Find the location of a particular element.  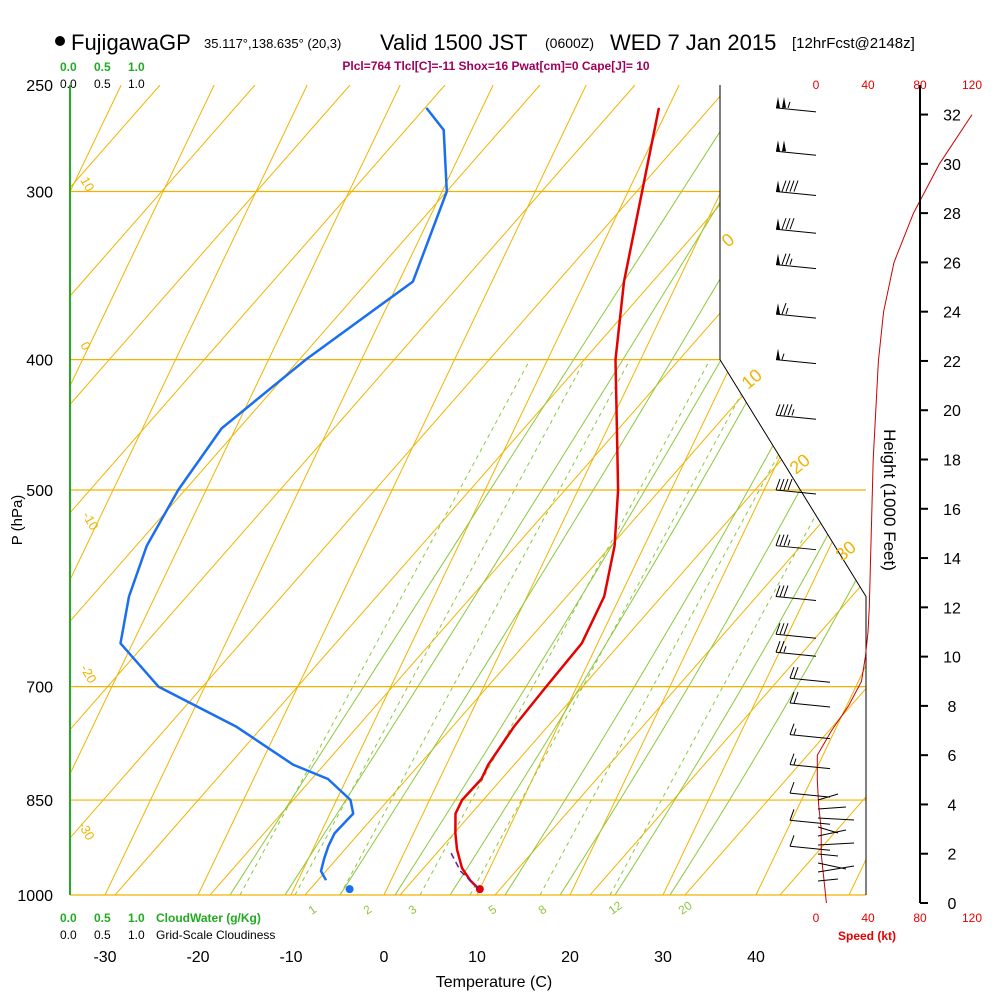

valid-time: Valid 1500 JST is located at coordinates (454, 42).